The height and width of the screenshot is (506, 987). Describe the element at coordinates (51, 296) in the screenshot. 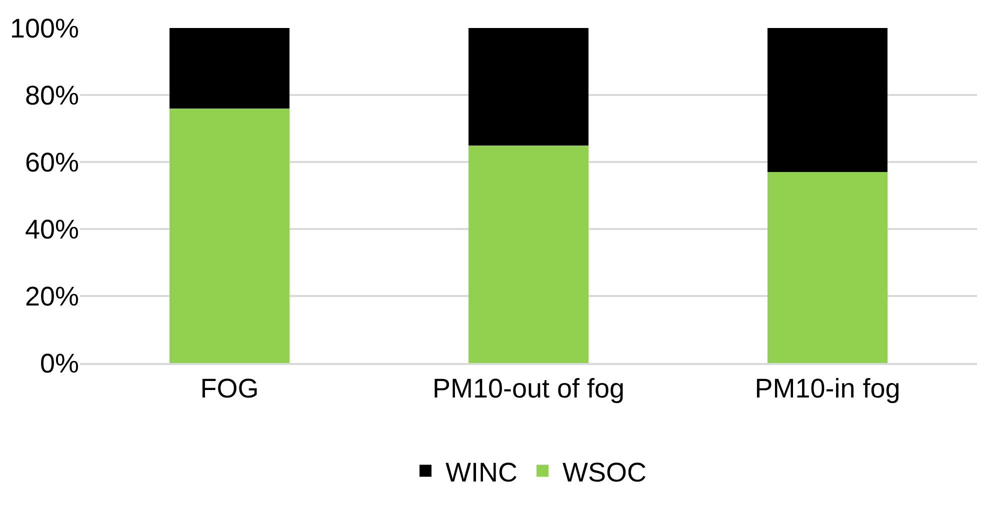

I see `y-tick-label: 20%` at that location.